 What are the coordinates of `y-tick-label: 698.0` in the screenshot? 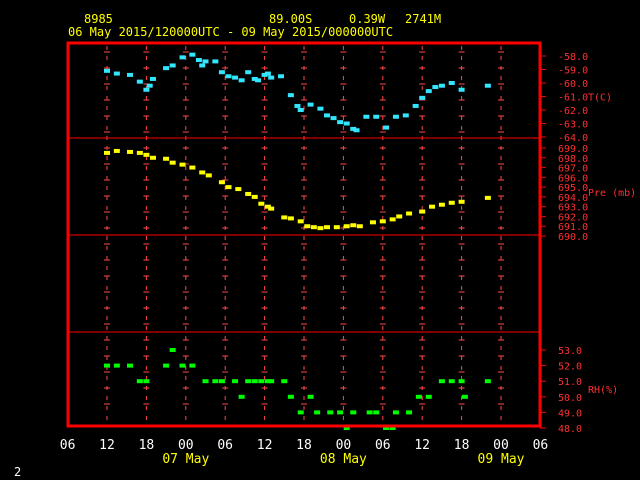 It's located at (573, 159).